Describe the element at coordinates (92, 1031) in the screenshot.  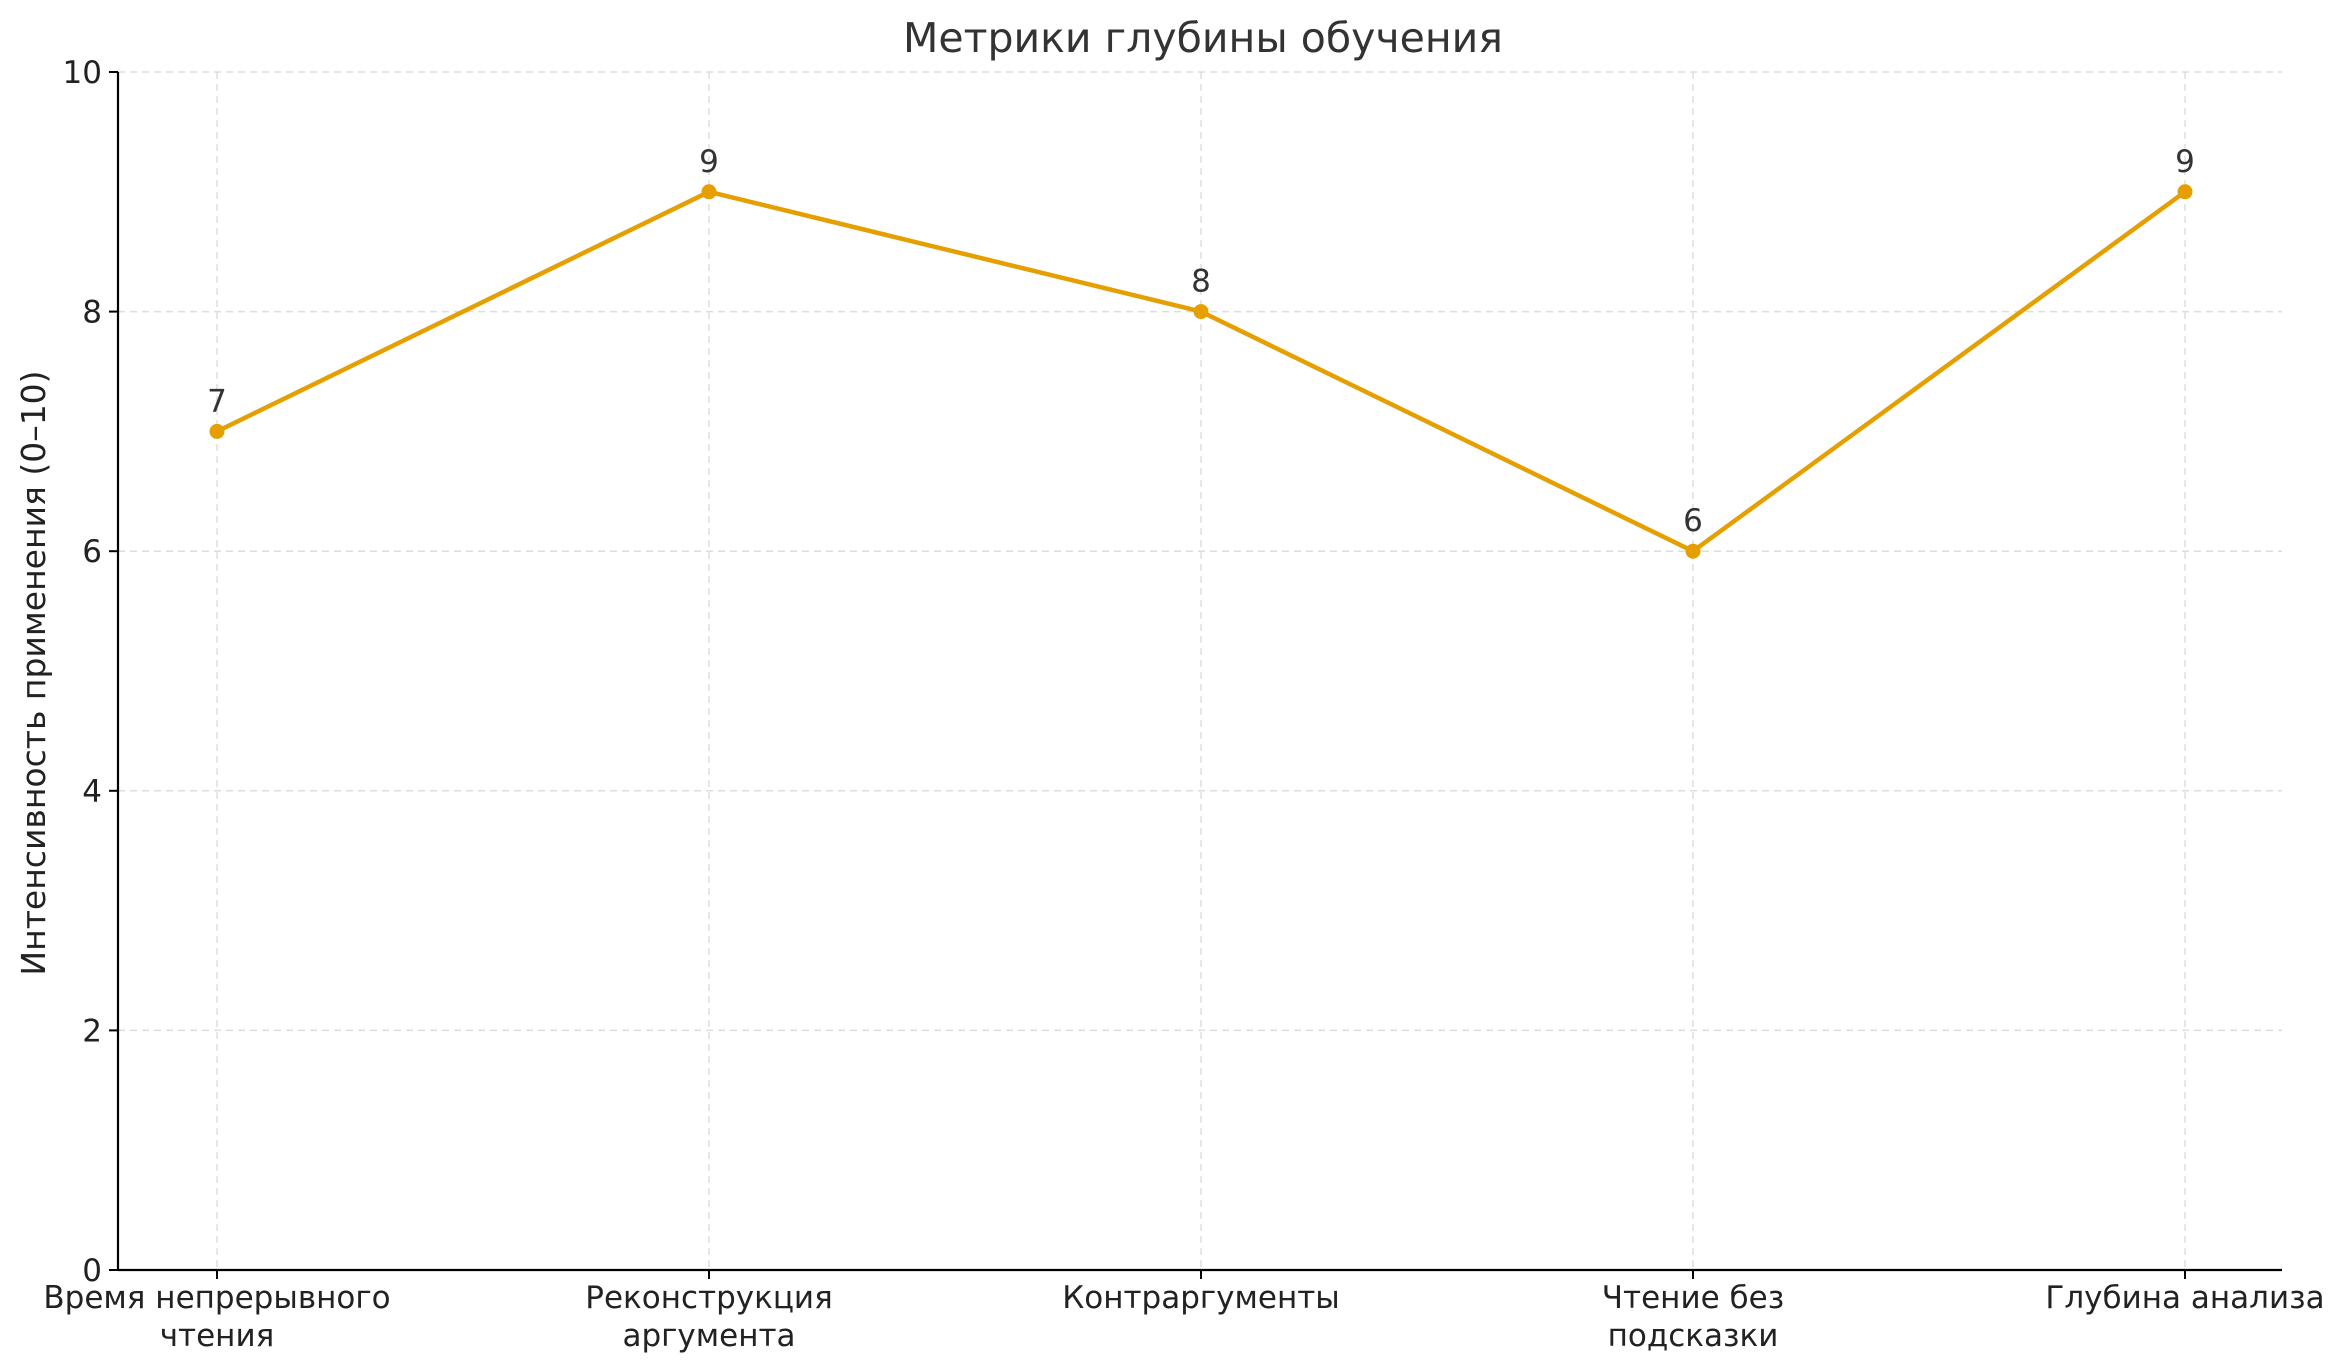
I see `y-tick-label: 2` at that location.